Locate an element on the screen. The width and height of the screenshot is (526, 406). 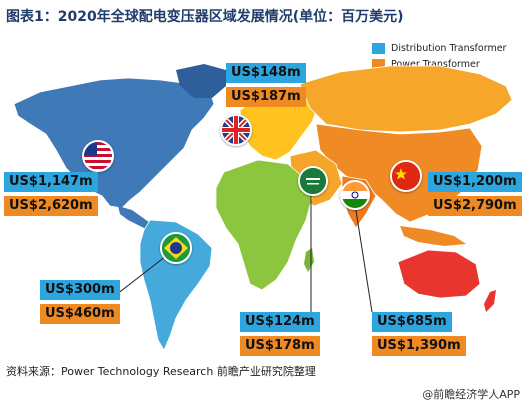
usa-power-value: US$2,620m is located at coordinates (51, 206).